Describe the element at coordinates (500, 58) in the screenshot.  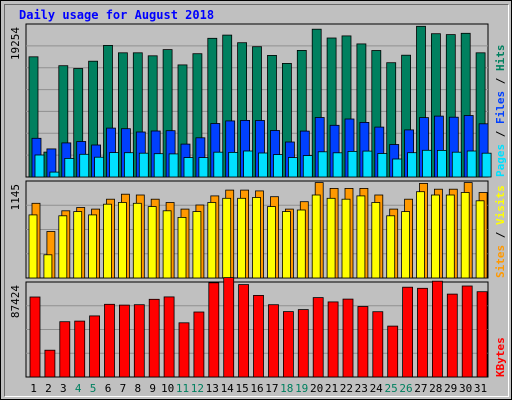
I see `legend-item-hits: Hits` at that location.